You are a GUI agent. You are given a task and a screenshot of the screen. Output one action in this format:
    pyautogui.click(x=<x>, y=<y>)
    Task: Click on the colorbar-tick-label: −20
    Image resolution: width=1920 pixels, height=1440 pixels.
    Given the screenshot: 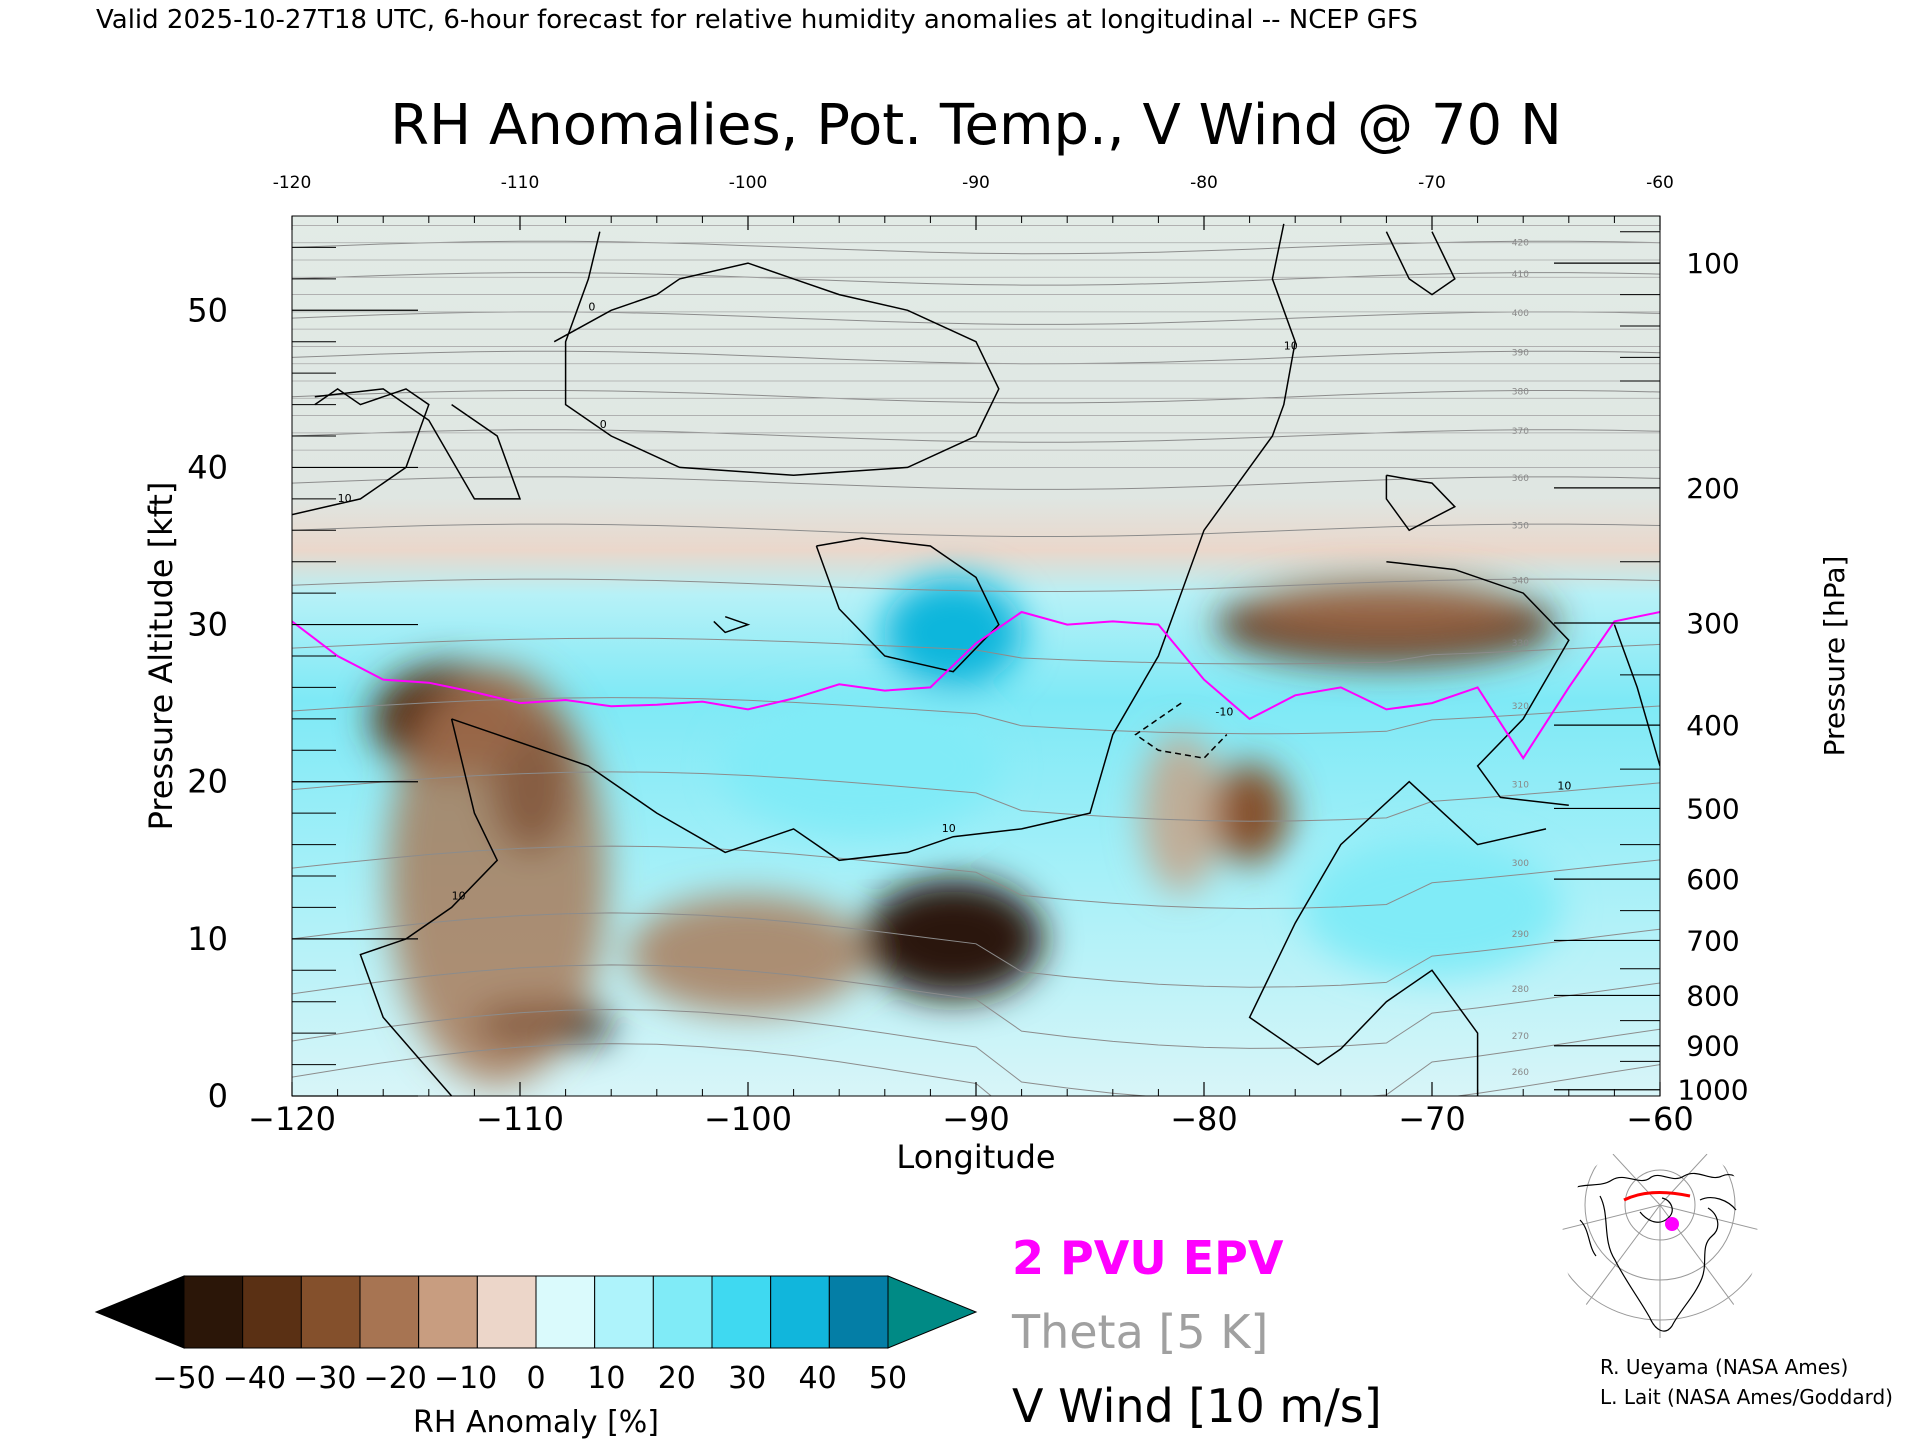 What is the action you would take?
    pyautogui.click(x=395, y=1378)
    